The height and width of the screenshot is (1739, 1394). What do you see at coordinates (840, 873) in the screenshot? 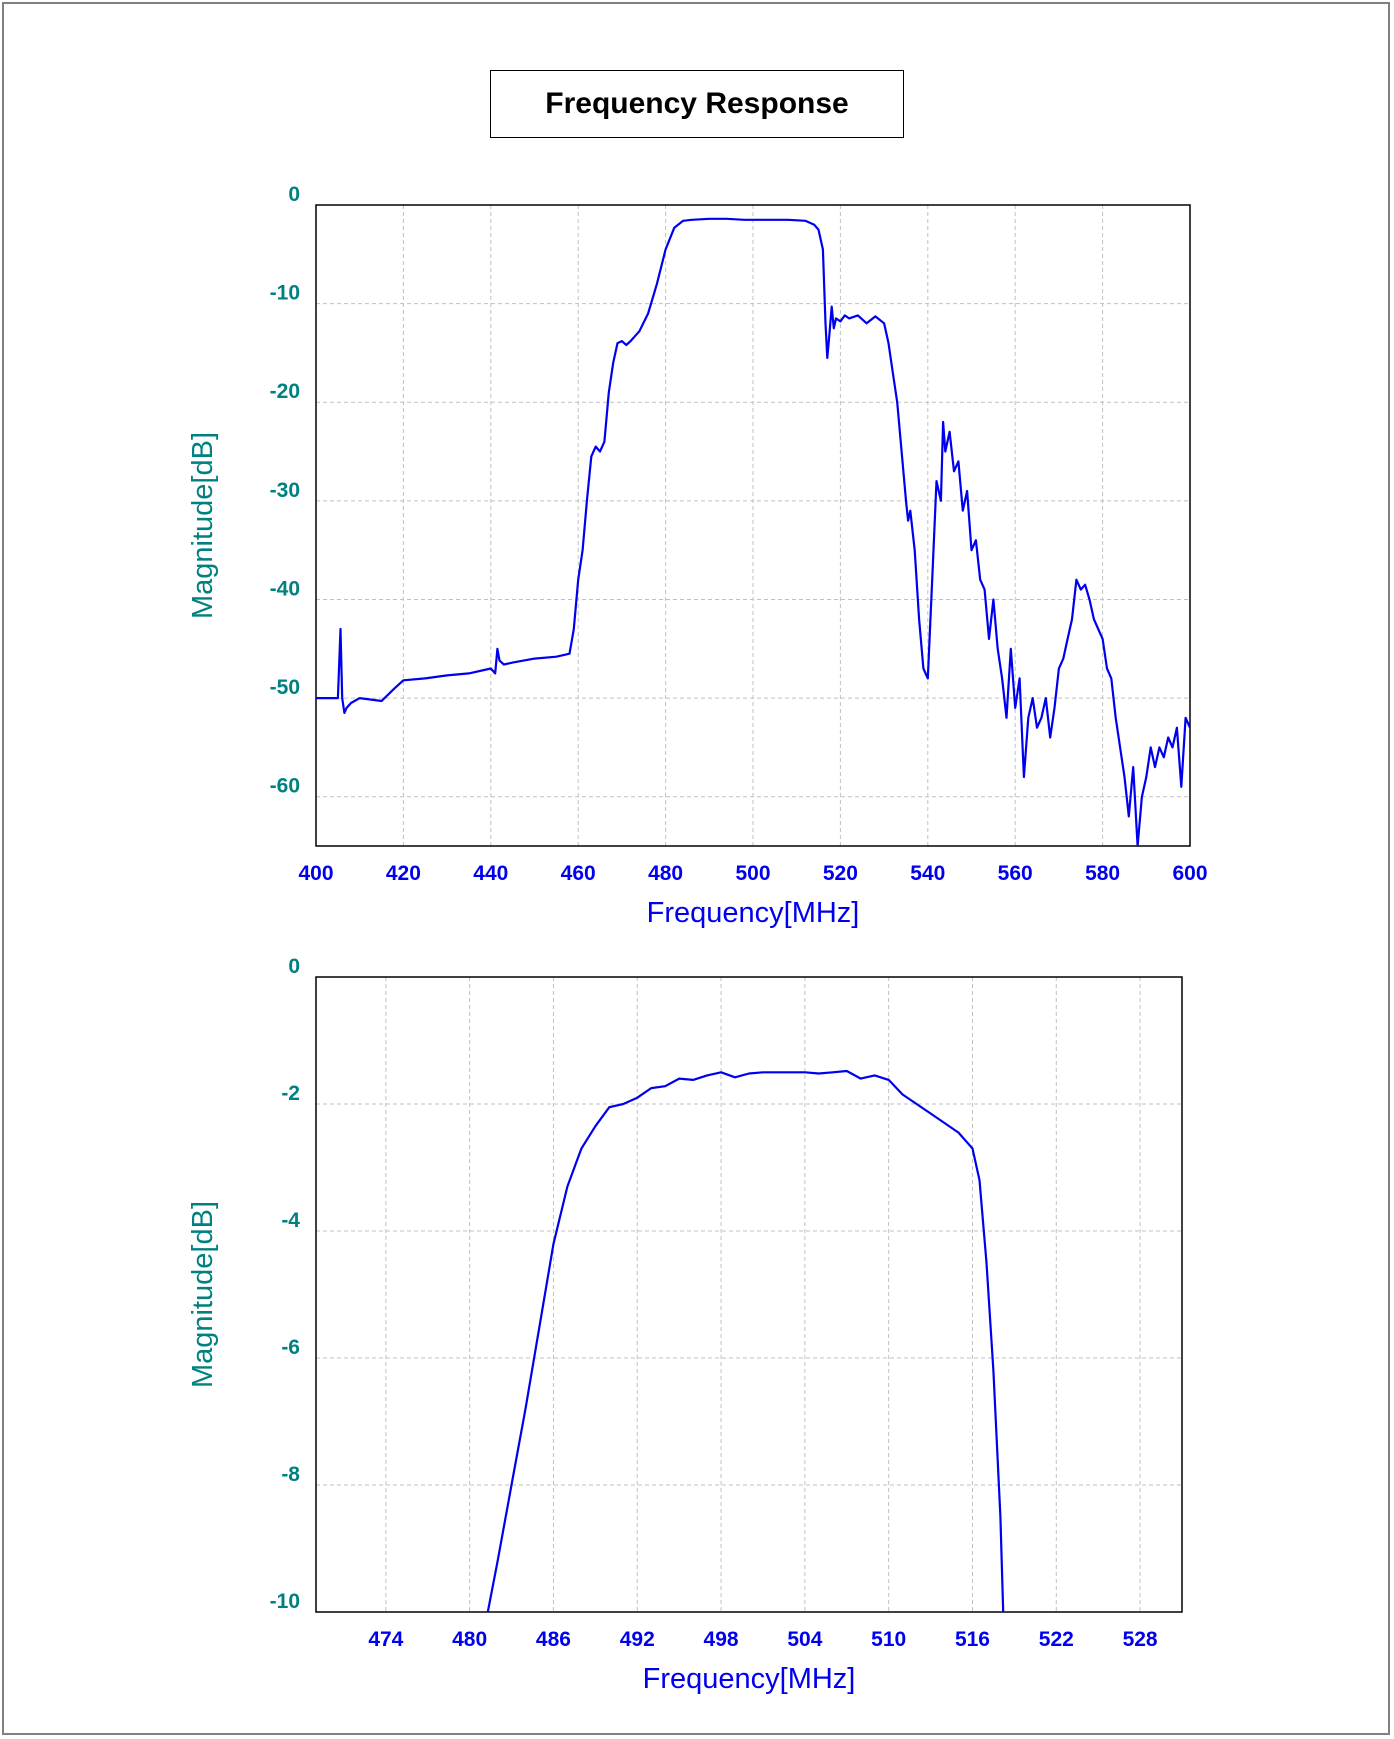
I see `x-tick-label: 520` at bounding box center [840, 873].